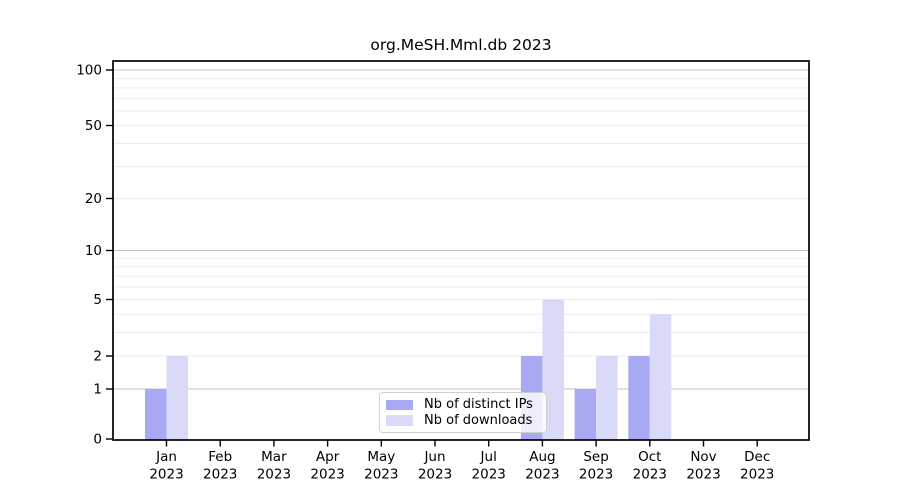 Image resolution: width=900 pixels, height=500 pixels. I want to click on x-tick-label-month-feb: Feb, so click(220, 457).